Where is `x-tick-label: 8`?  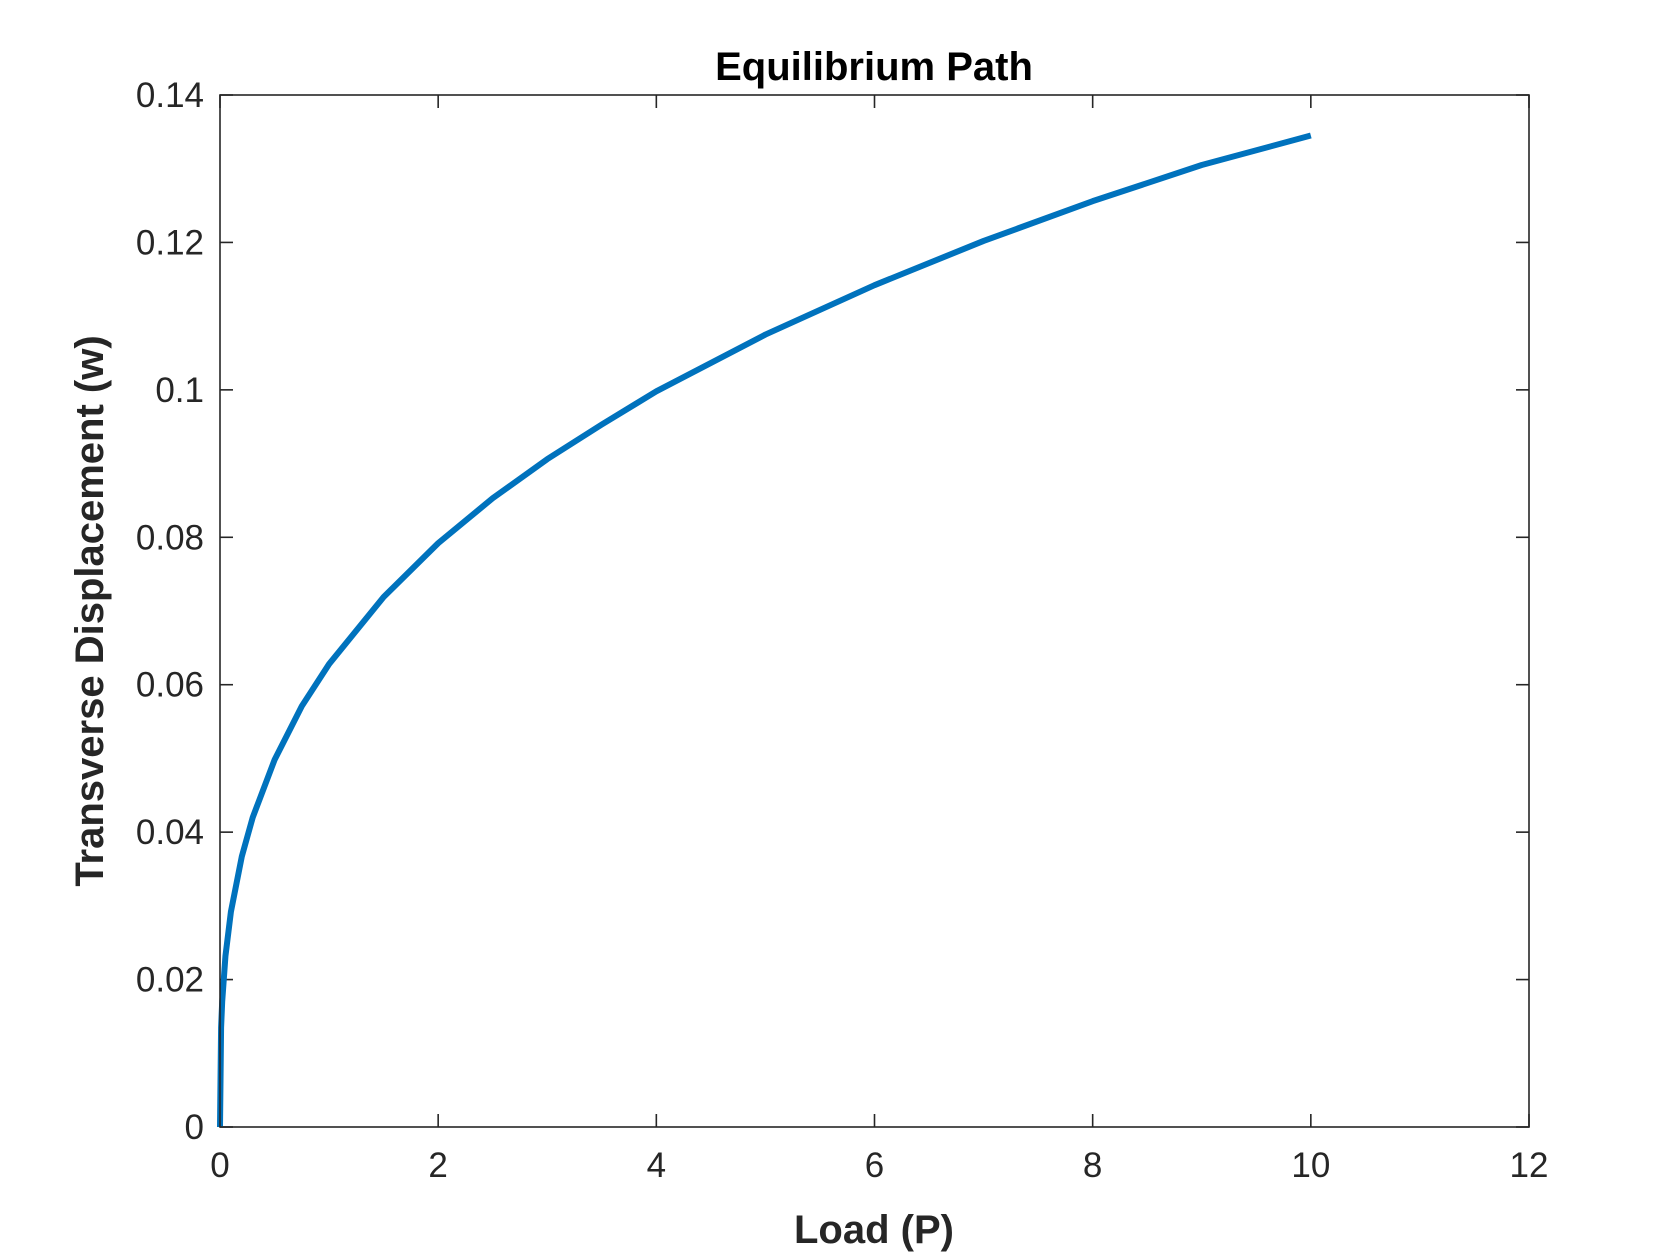 x-tick-label: 8 is located at coordinates (1092, 1165).